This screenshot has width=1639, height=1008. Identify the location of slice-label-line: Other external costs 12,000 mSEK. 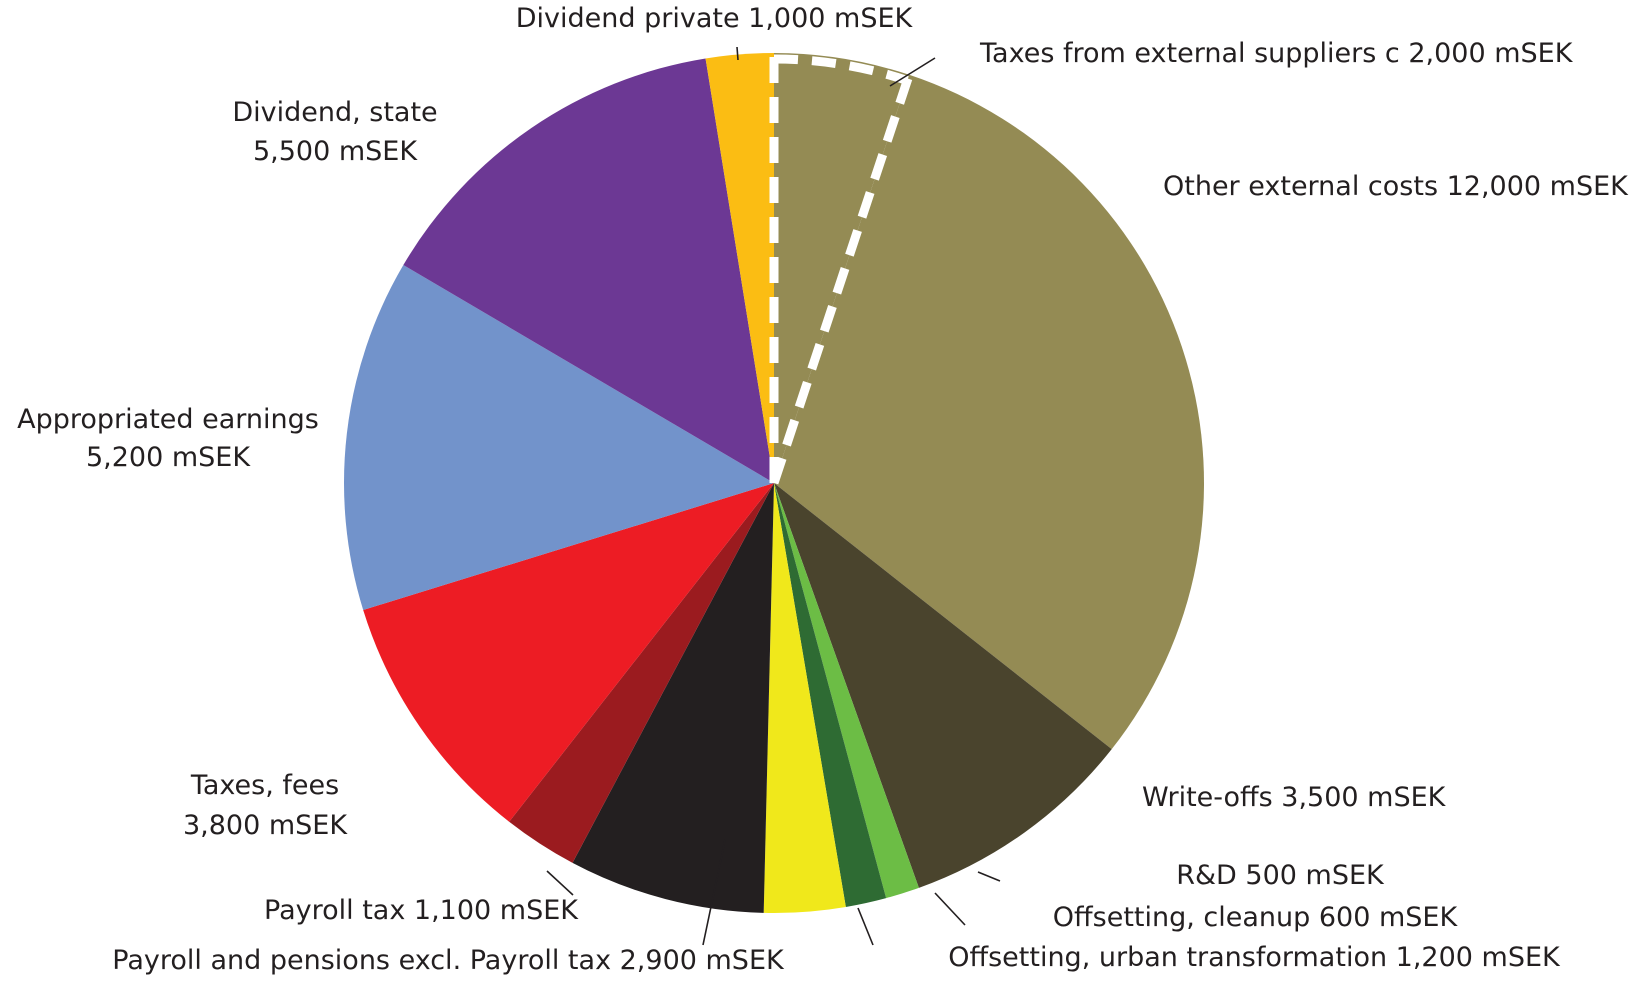
(1396, 186).